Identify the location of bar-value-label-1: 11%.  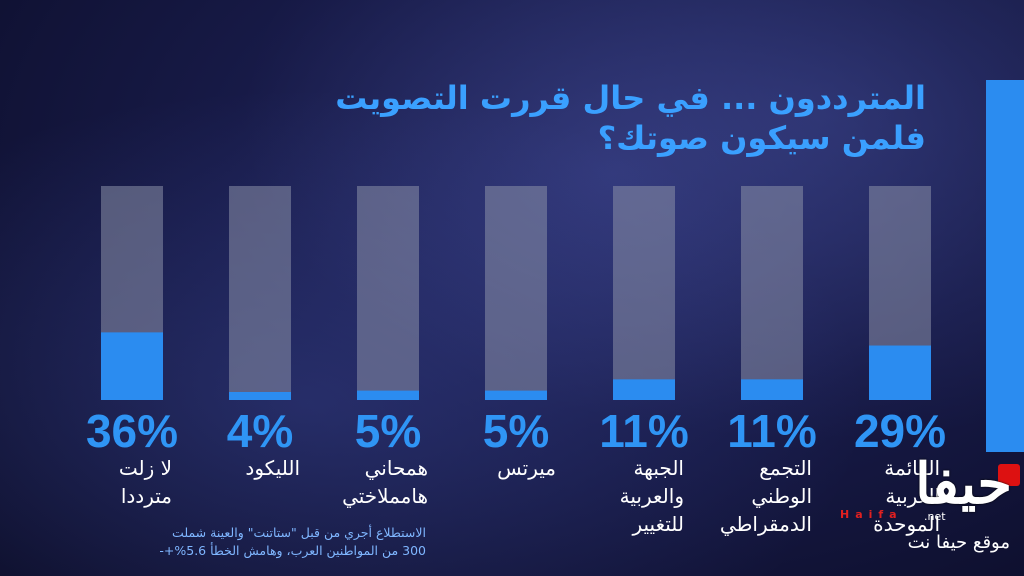
(772, 431).